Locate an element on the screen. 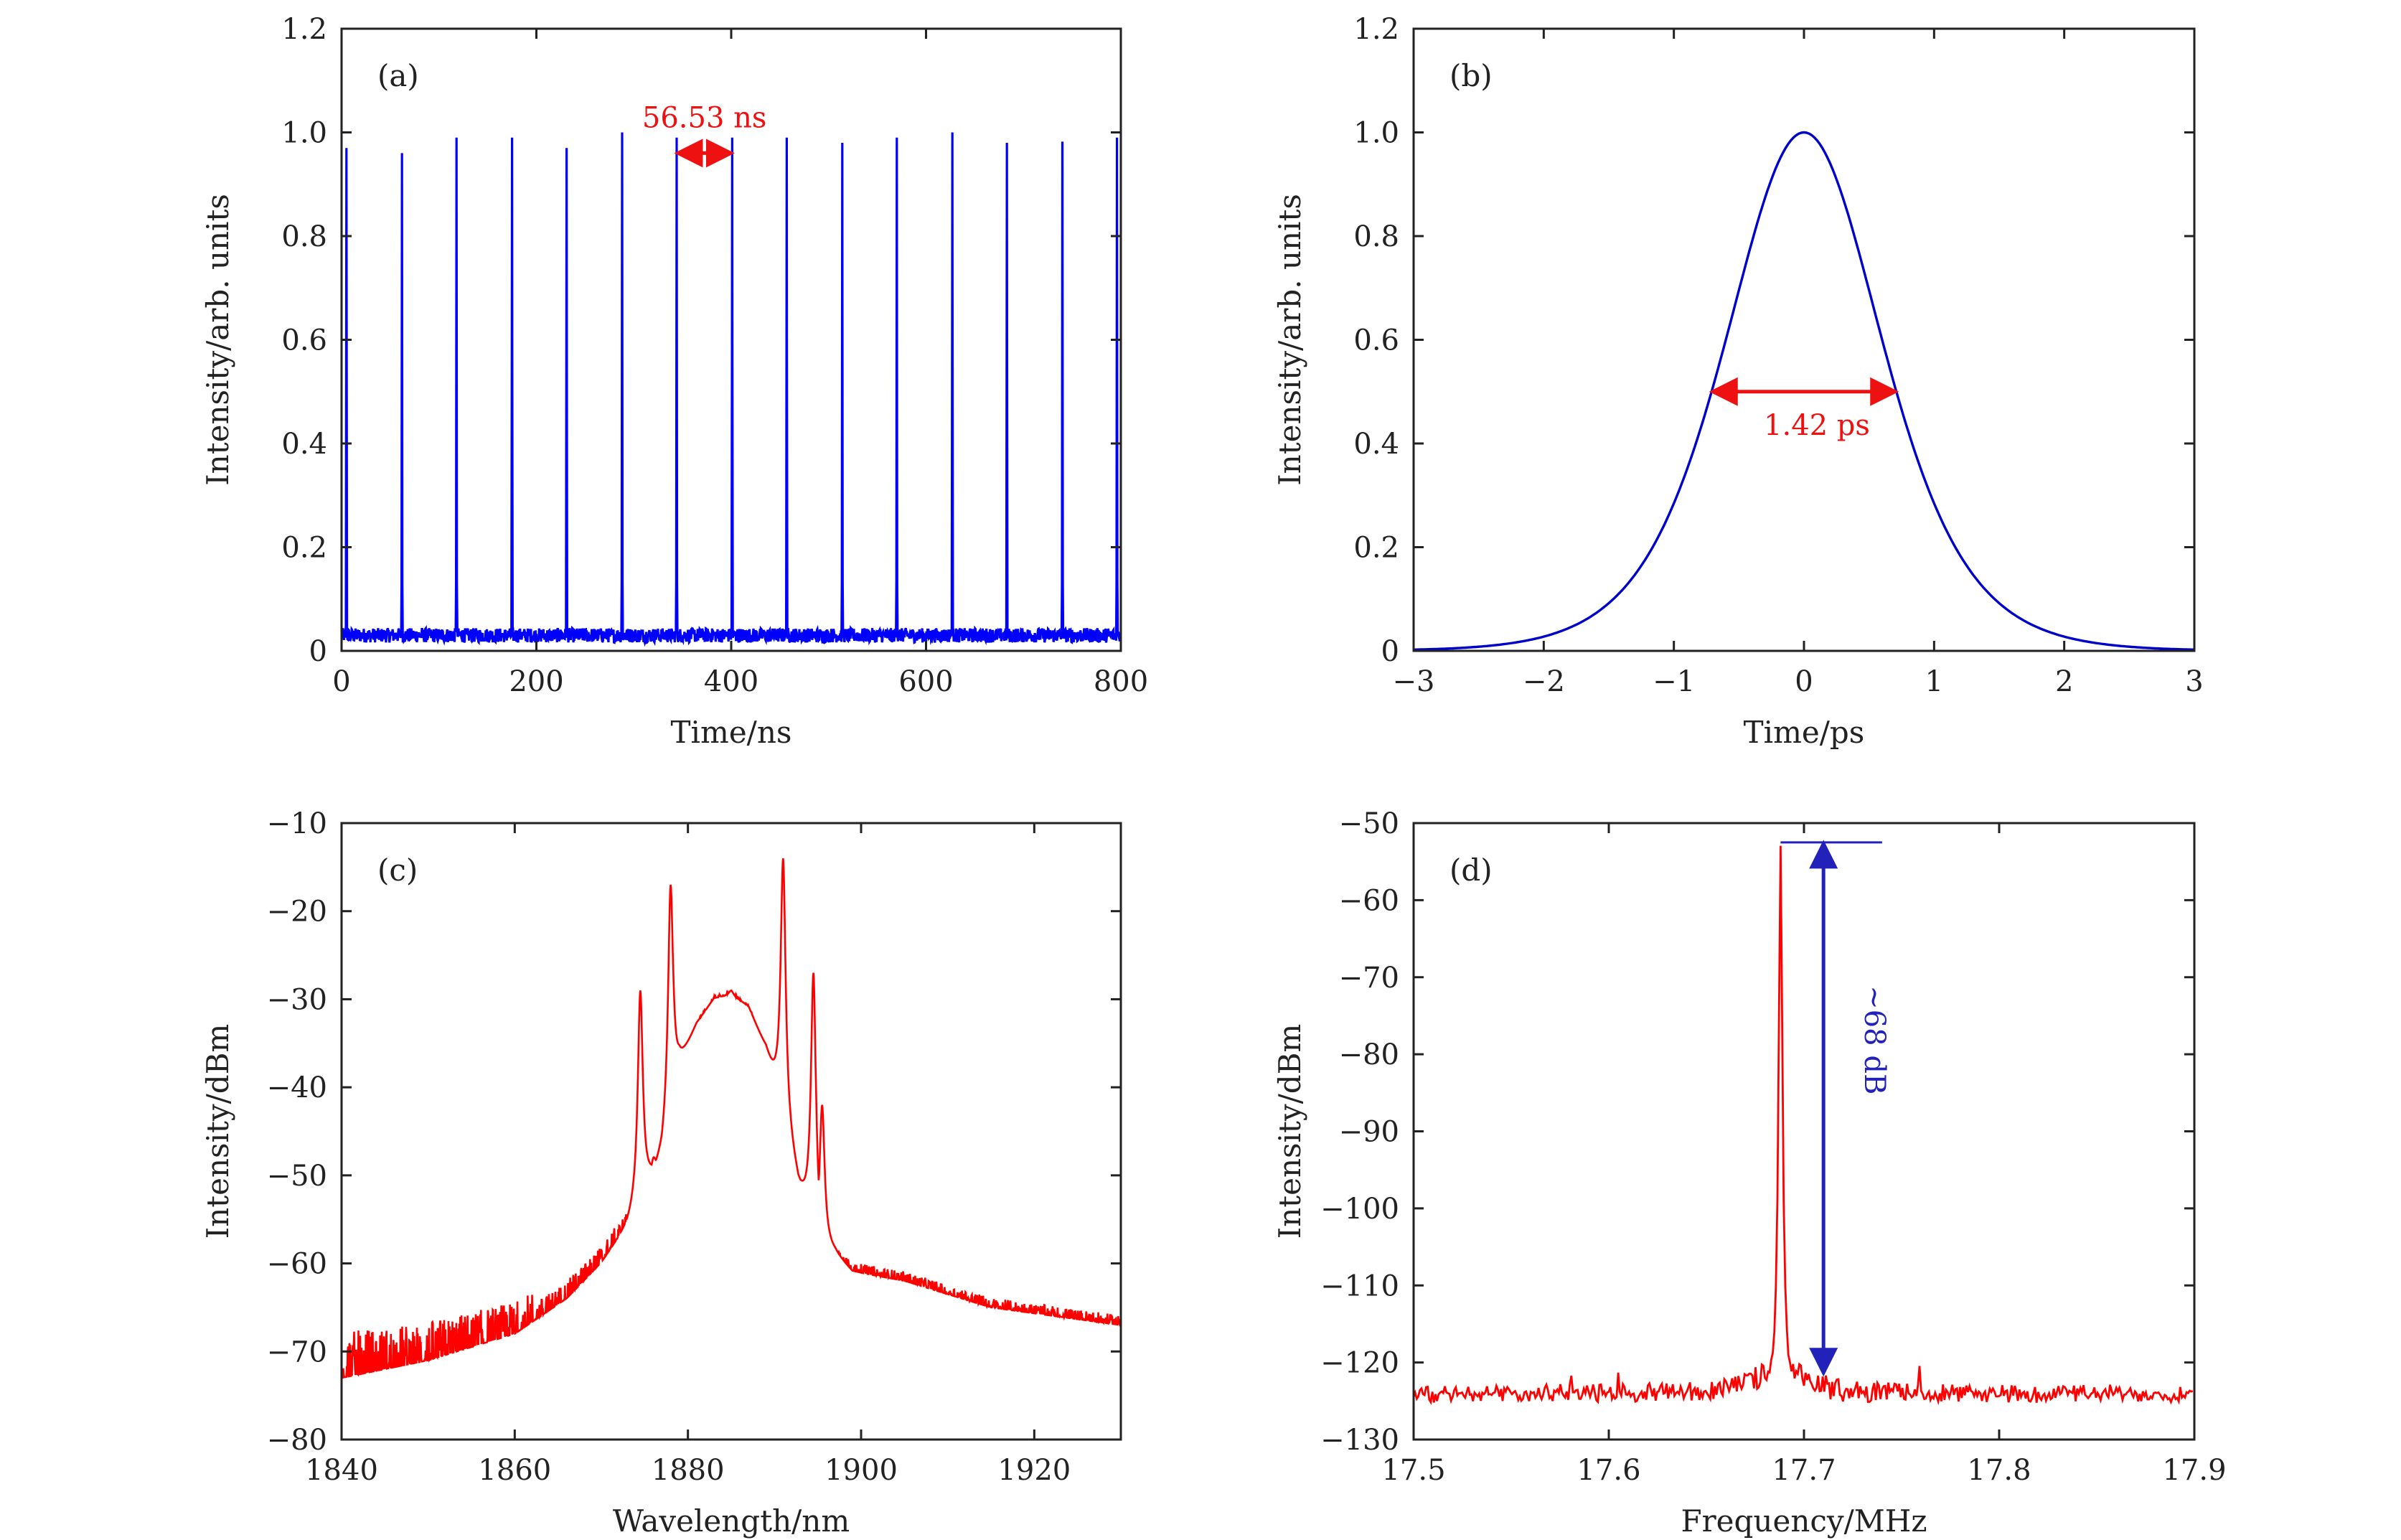  panel-label: (a) is located at coordinates (398, 75).